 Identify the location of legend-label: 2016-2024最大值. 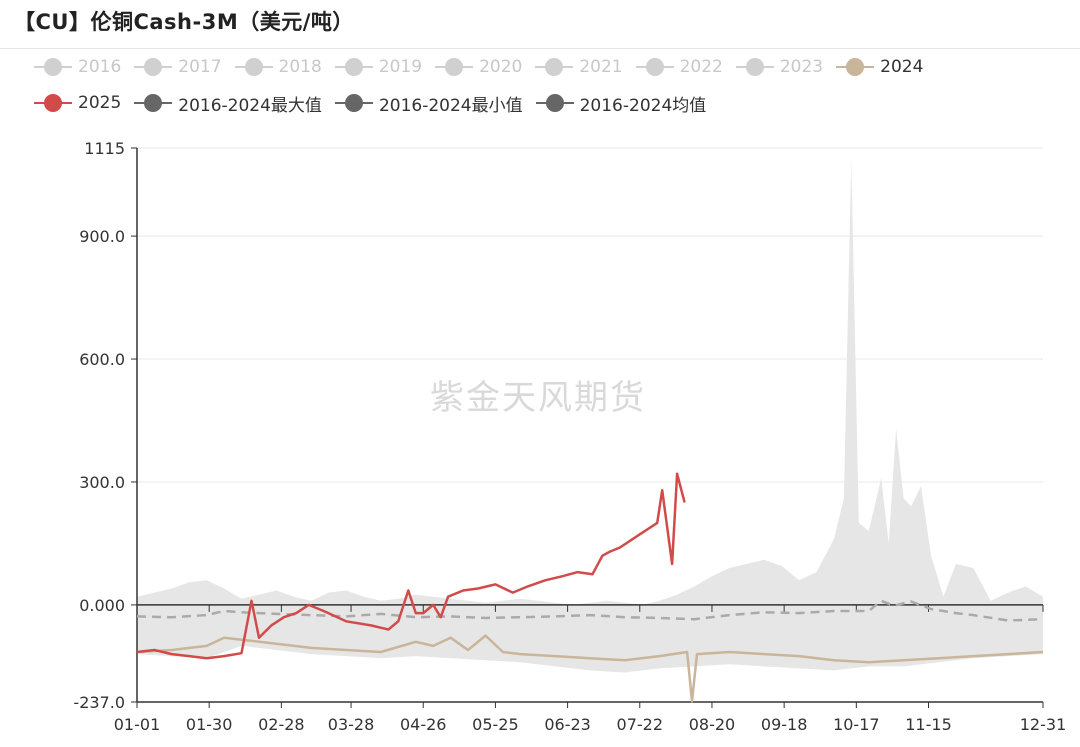
(250, 105).